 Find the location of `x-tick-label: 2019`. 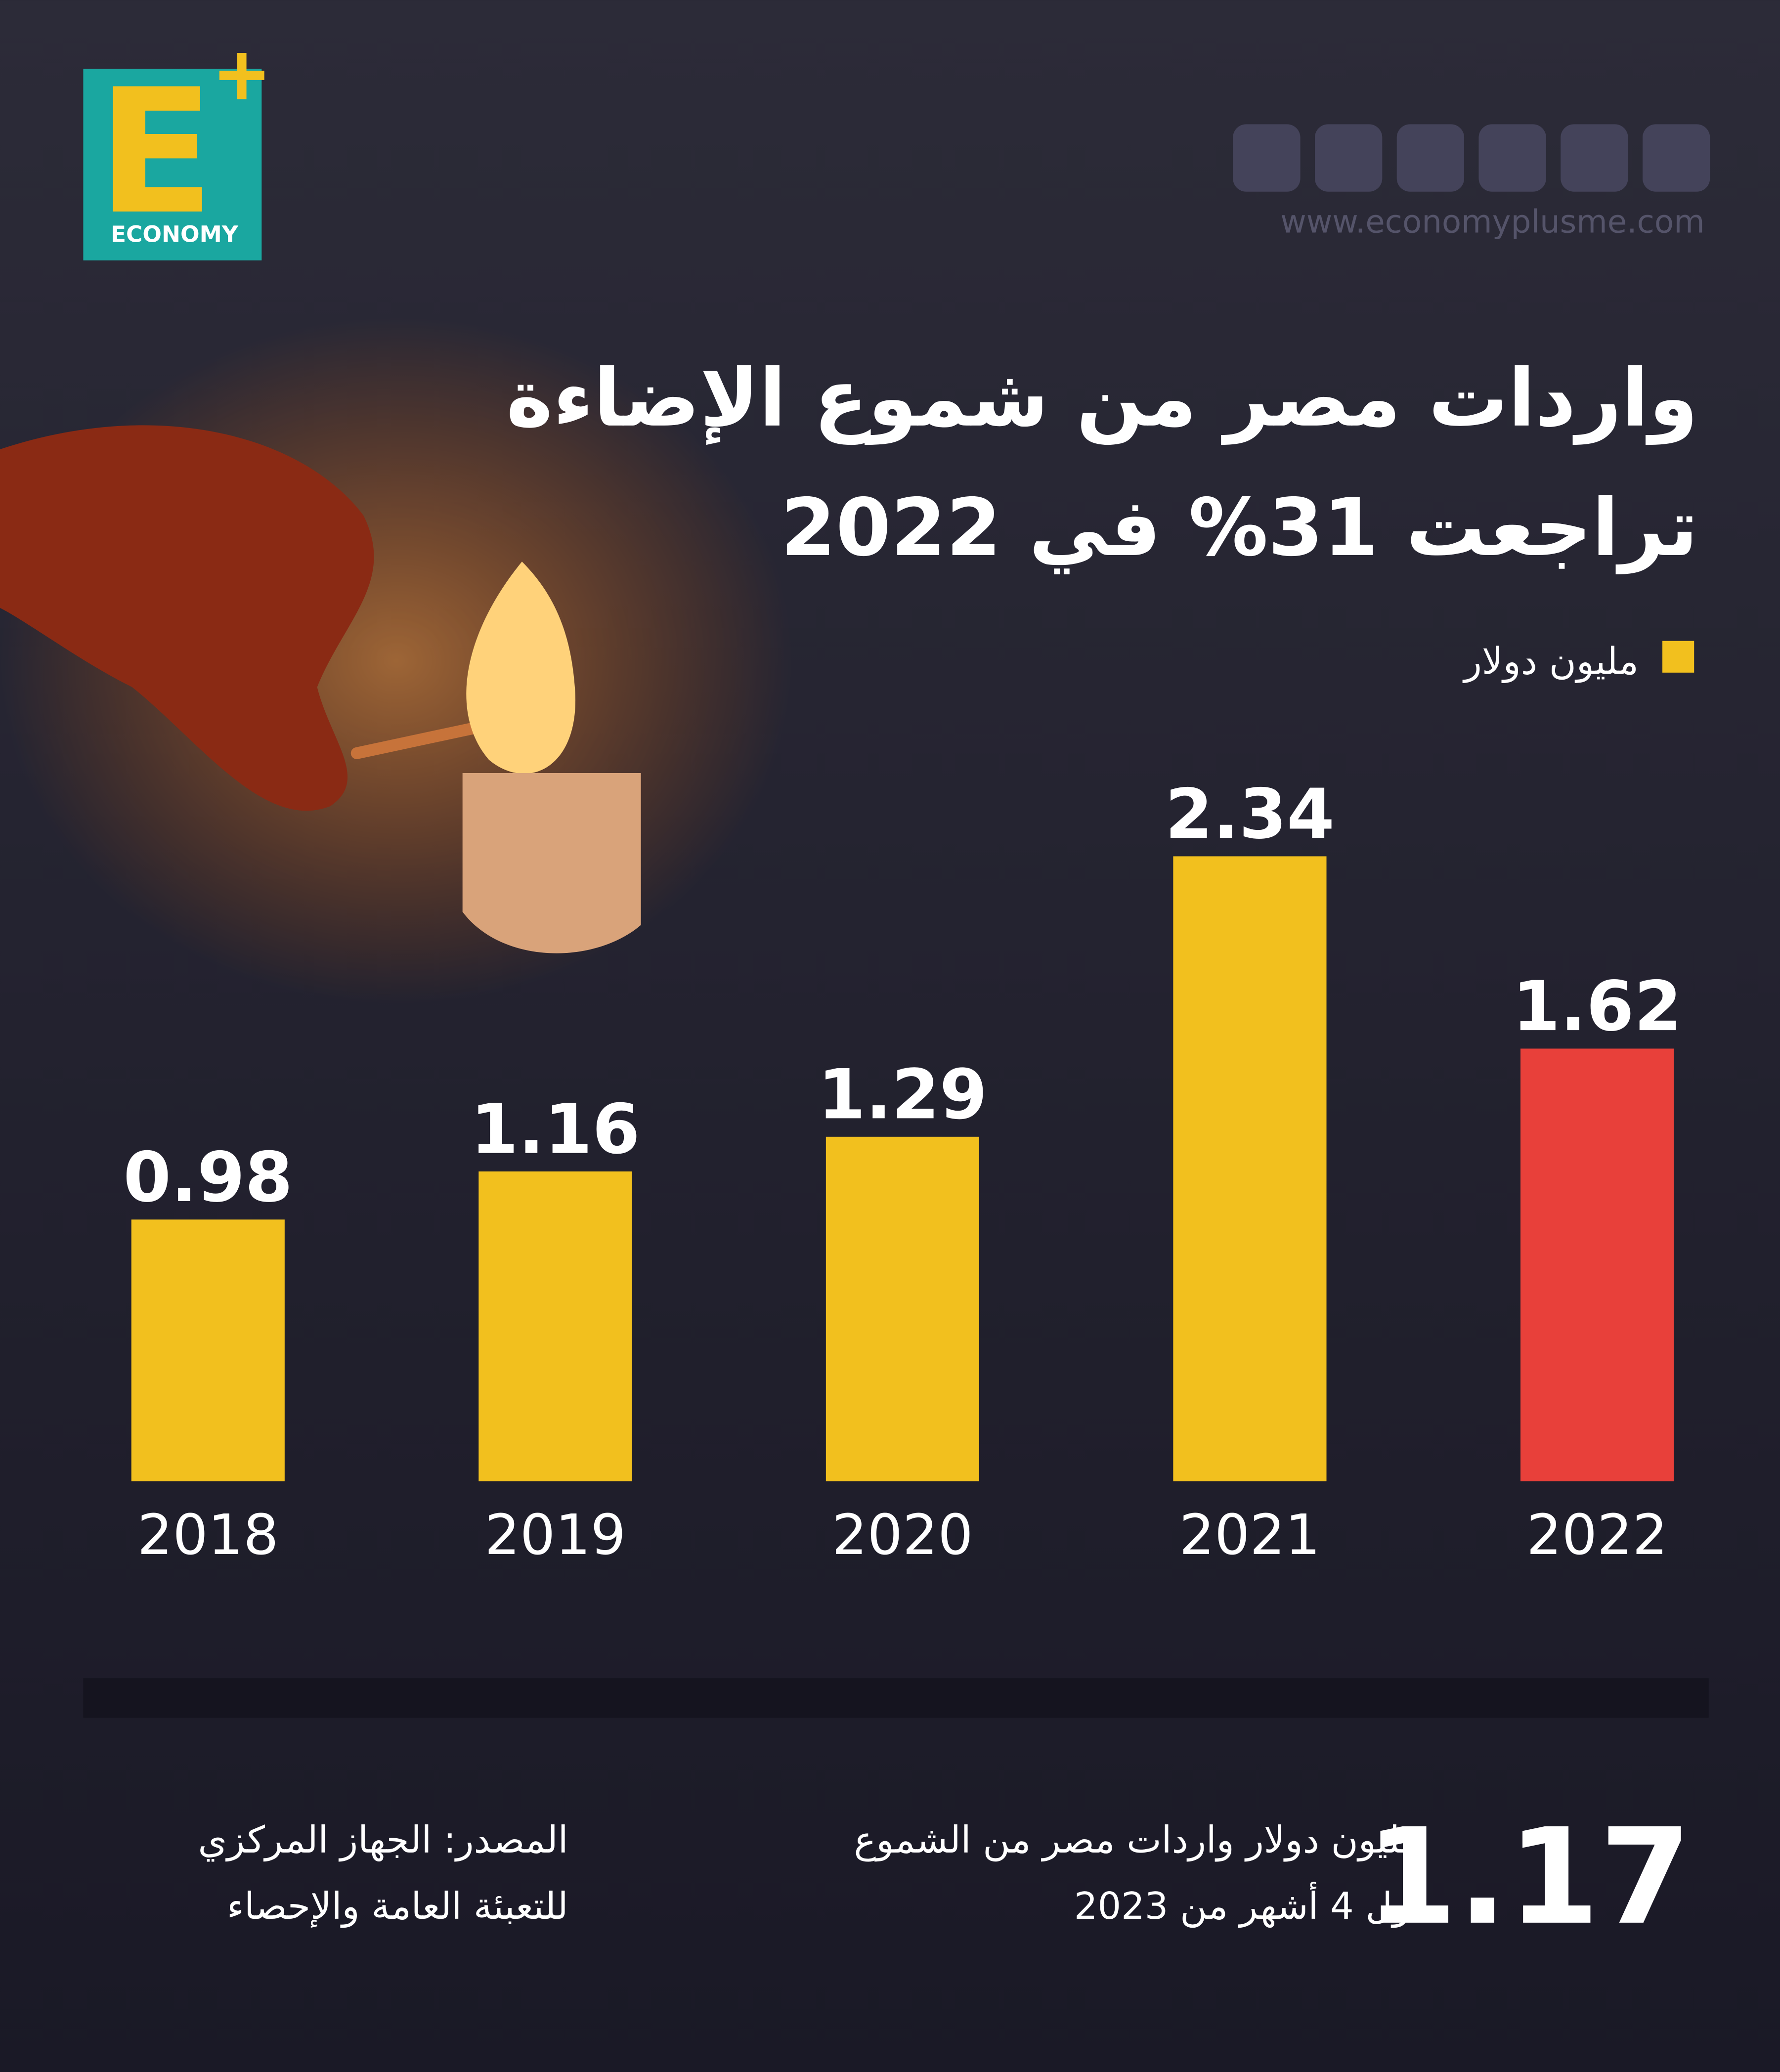

x-tick-label: 2019 is located at coordinates (555, 1535).